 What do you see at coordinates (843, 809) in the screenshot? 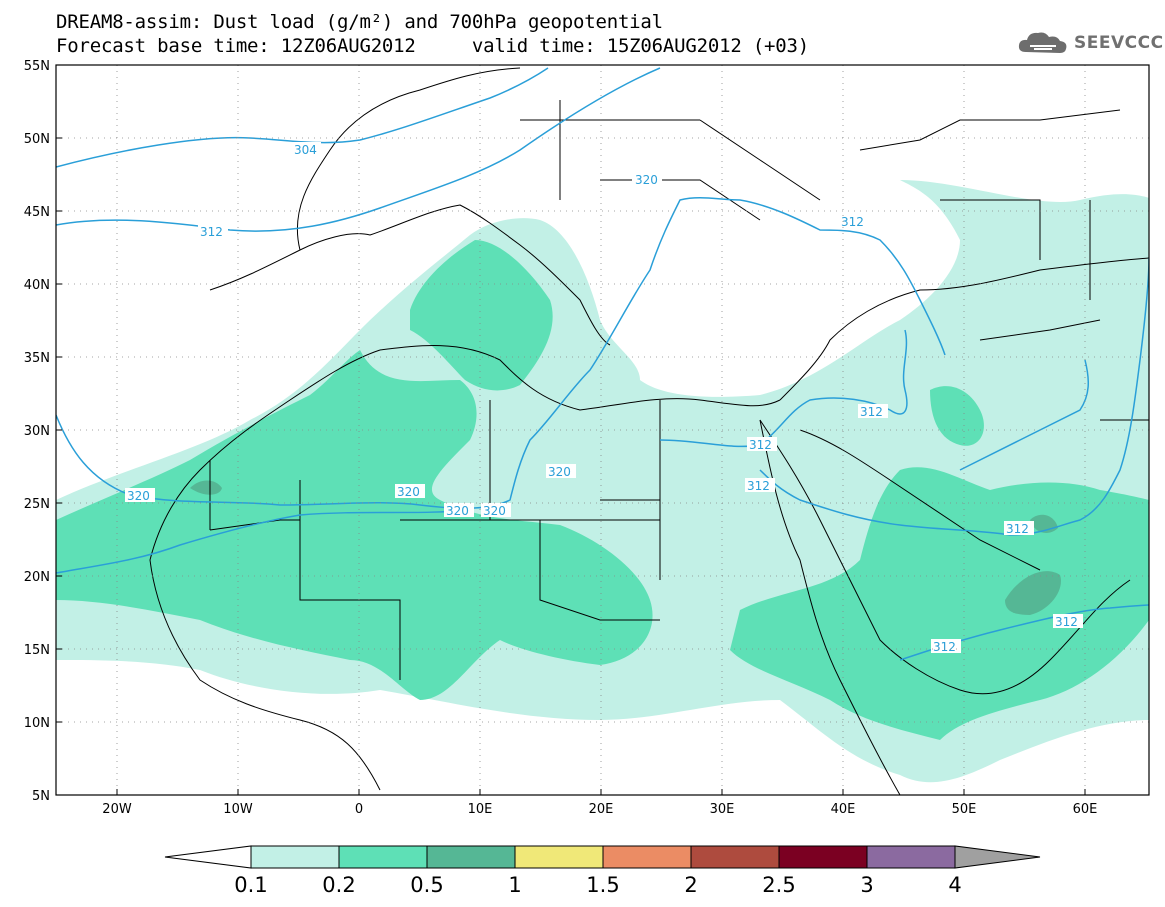
I see `lon-label: 40E` at bounding box center [843, 809].